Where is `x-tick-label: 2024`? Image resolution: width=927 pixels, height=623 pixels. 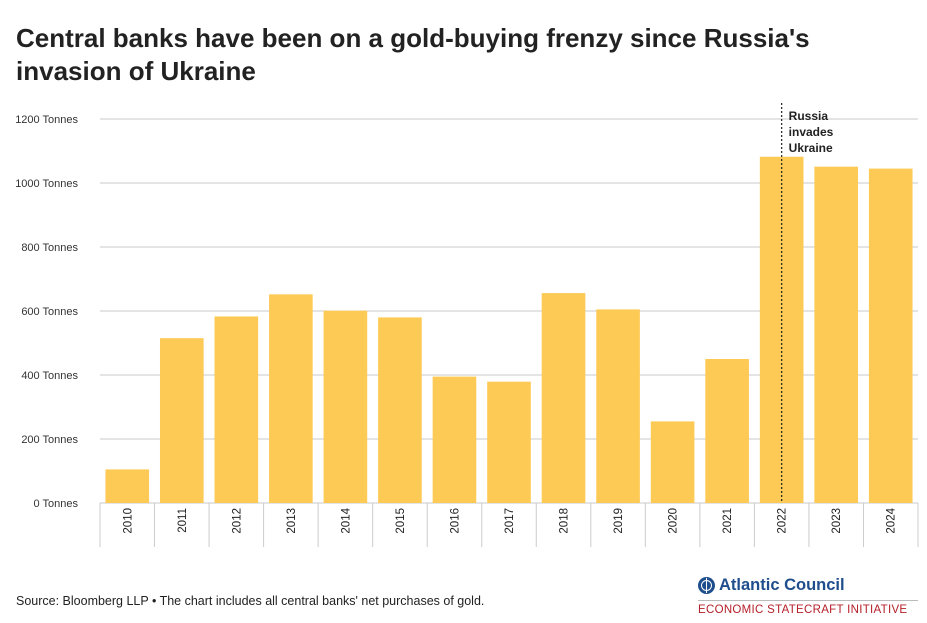 x-tick-label: 2024 is located at coordinates (892, 520).